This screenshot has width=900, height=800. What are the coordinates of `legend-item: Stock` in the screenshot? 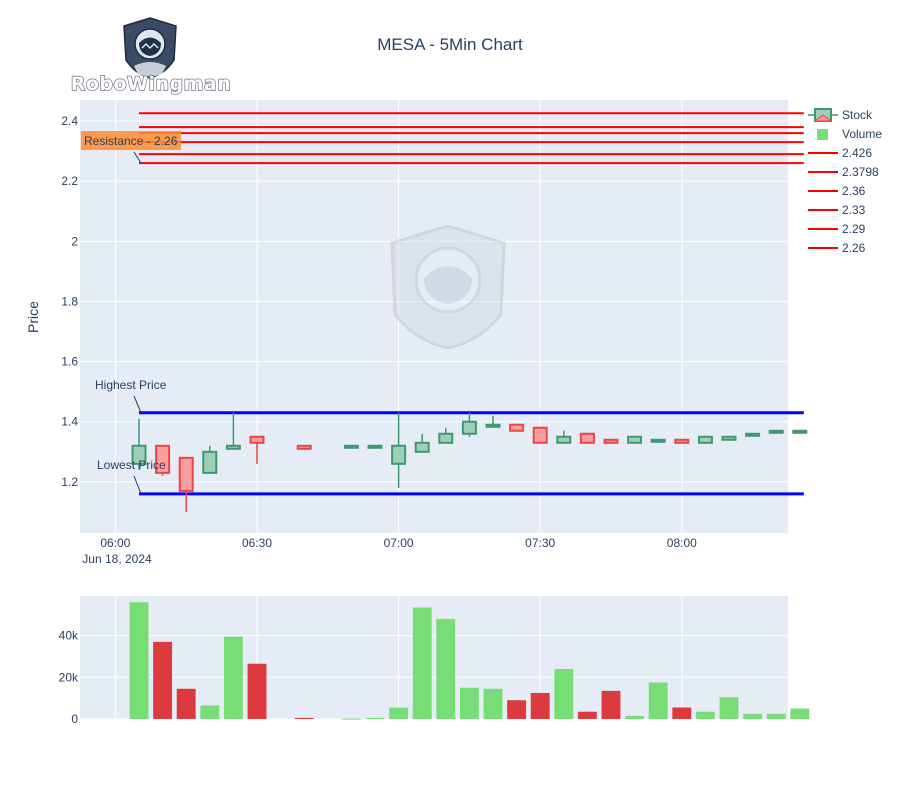 It's located at (840, 115).